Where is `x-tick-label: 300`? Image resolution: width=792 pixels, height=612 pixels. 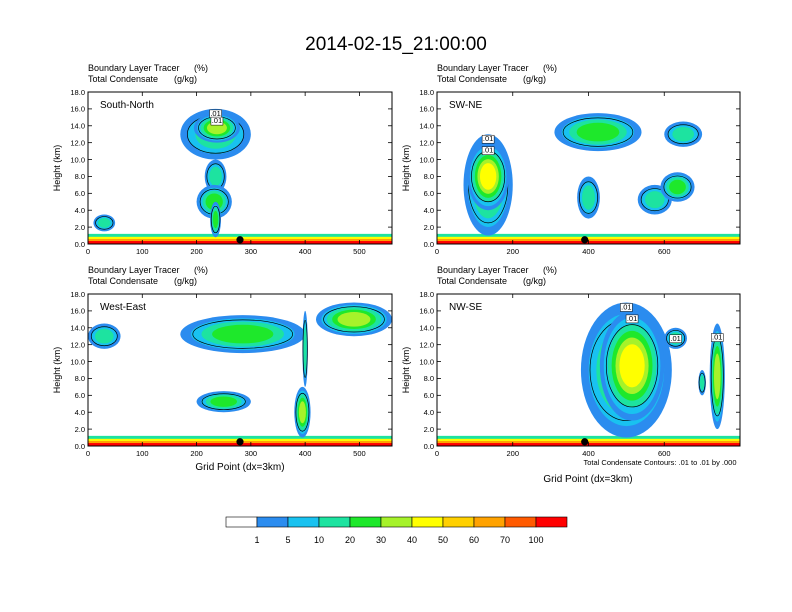
x-tick-label: 300 is located at coordinates (251, 251).